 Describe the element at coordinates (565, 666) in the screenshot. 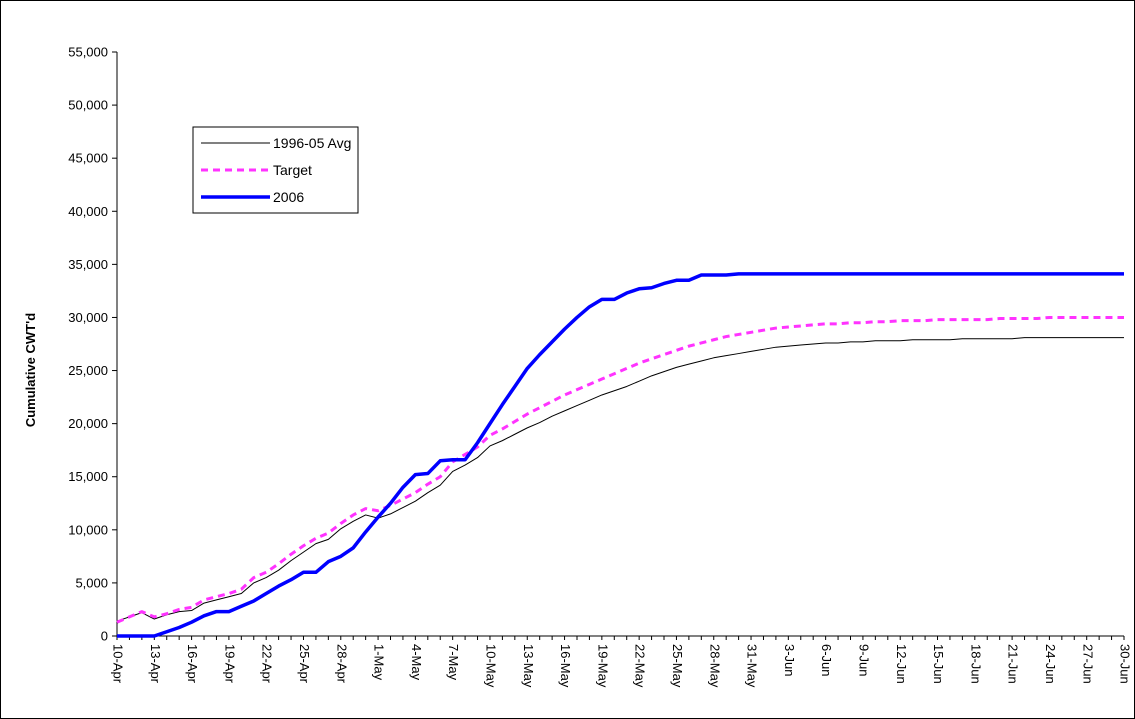

I see `x-tick-label: 16-May` at that location.